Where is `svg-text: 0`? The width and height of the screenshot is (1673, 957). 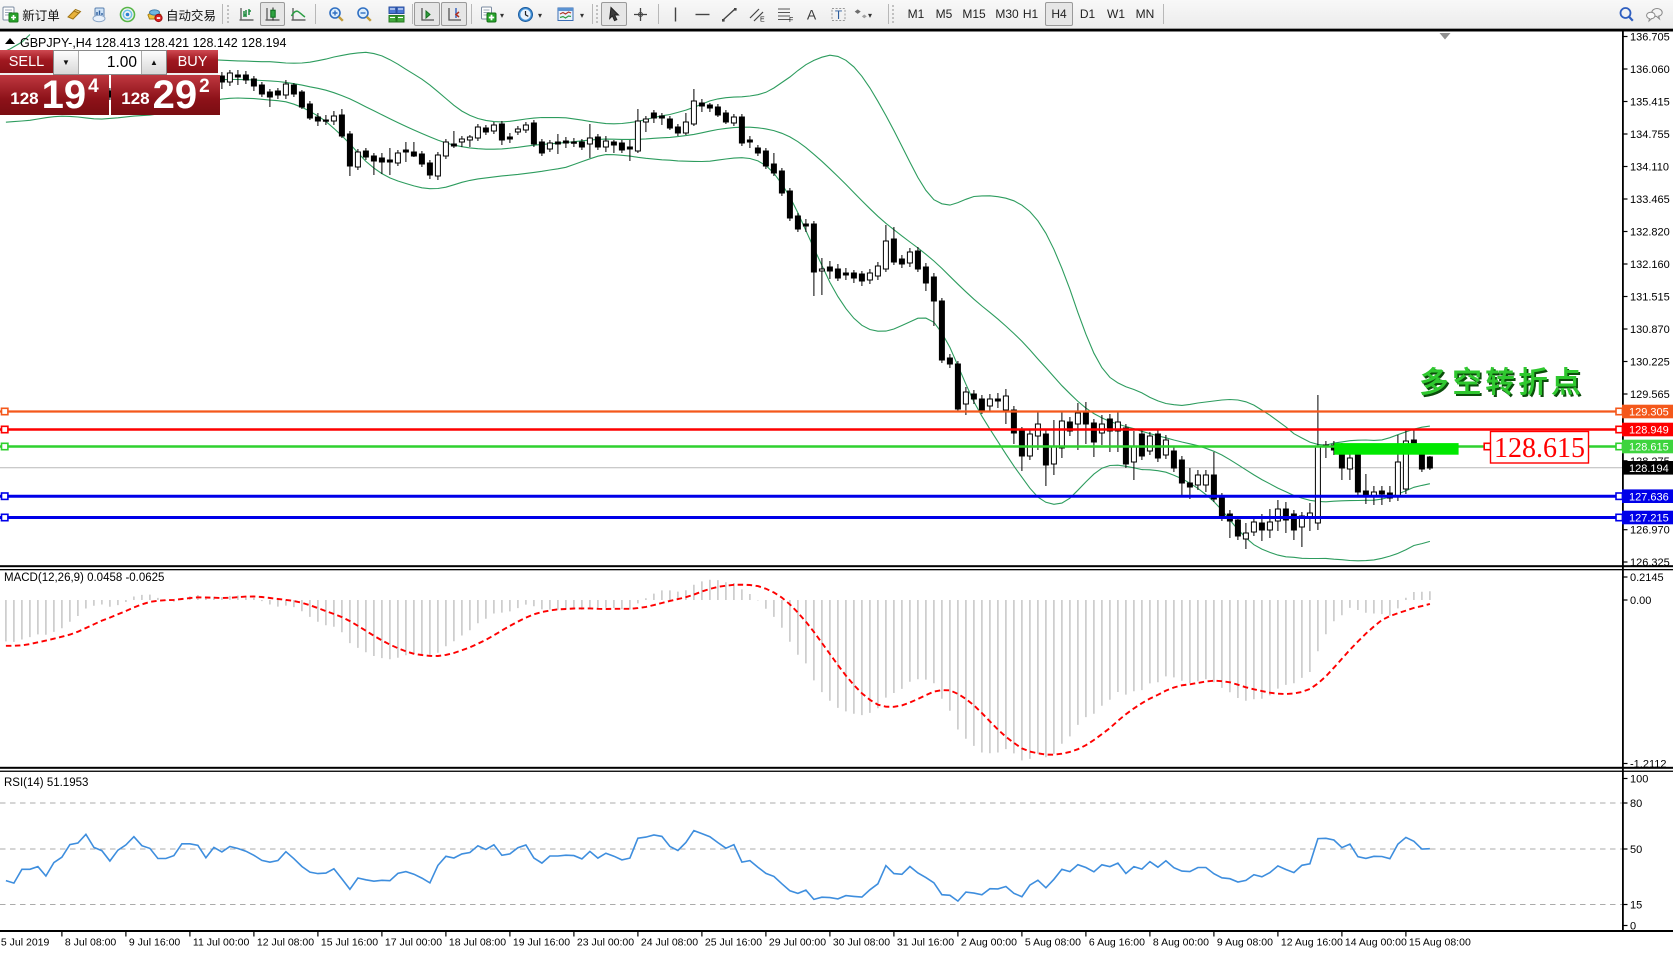 svg-text: 0 is located at coordinates (1633, 927).